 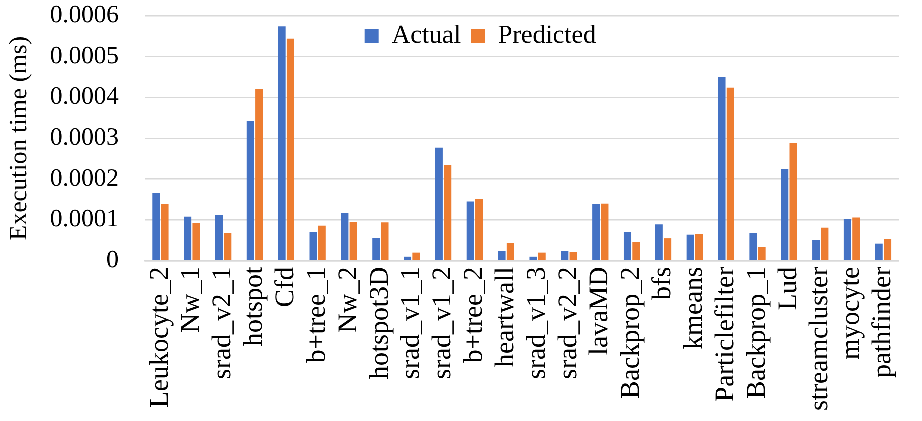 I want to click on x-tick-label: Leukocyte_2, so click(x=159, y=337).